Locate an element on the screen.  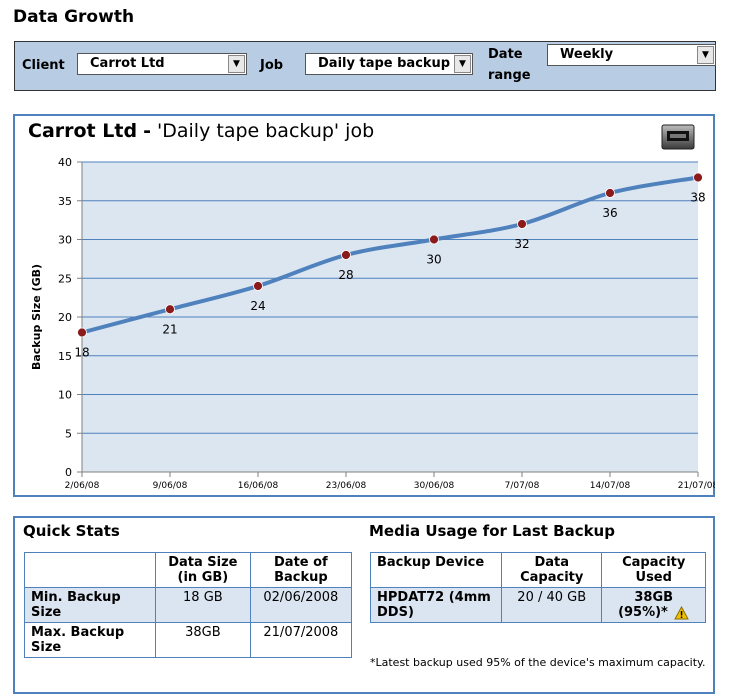
chart-title: Carrot Ltd - 'Daily tape backup' job is located at coordinates (201, 131).